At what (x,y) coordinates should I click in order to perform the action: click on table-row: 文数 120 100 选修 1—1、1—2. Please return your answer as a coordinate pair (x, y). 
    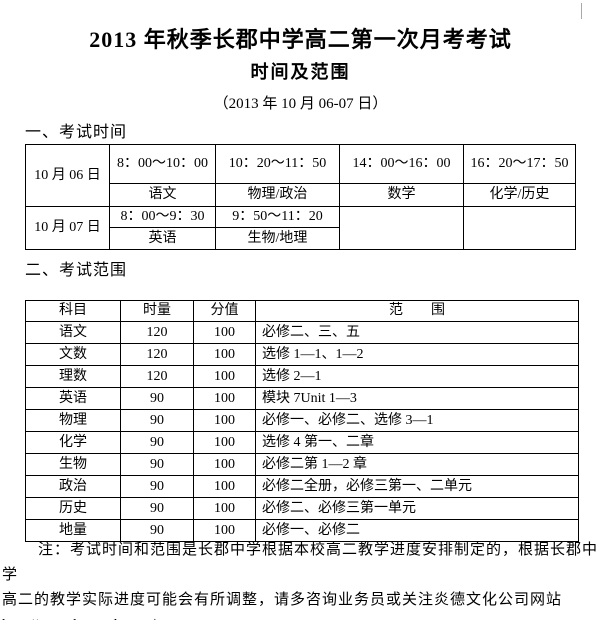
    Looking at the image, I should click on (302, 354).